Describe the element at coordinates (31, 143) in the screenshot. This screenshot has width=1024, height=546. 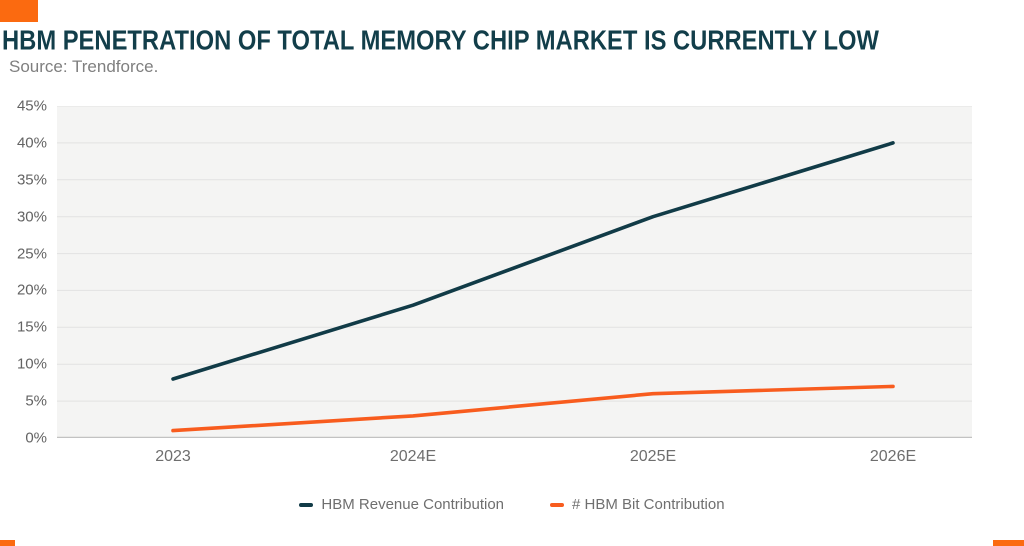
I see `y-tick-label: 40%` at that location.